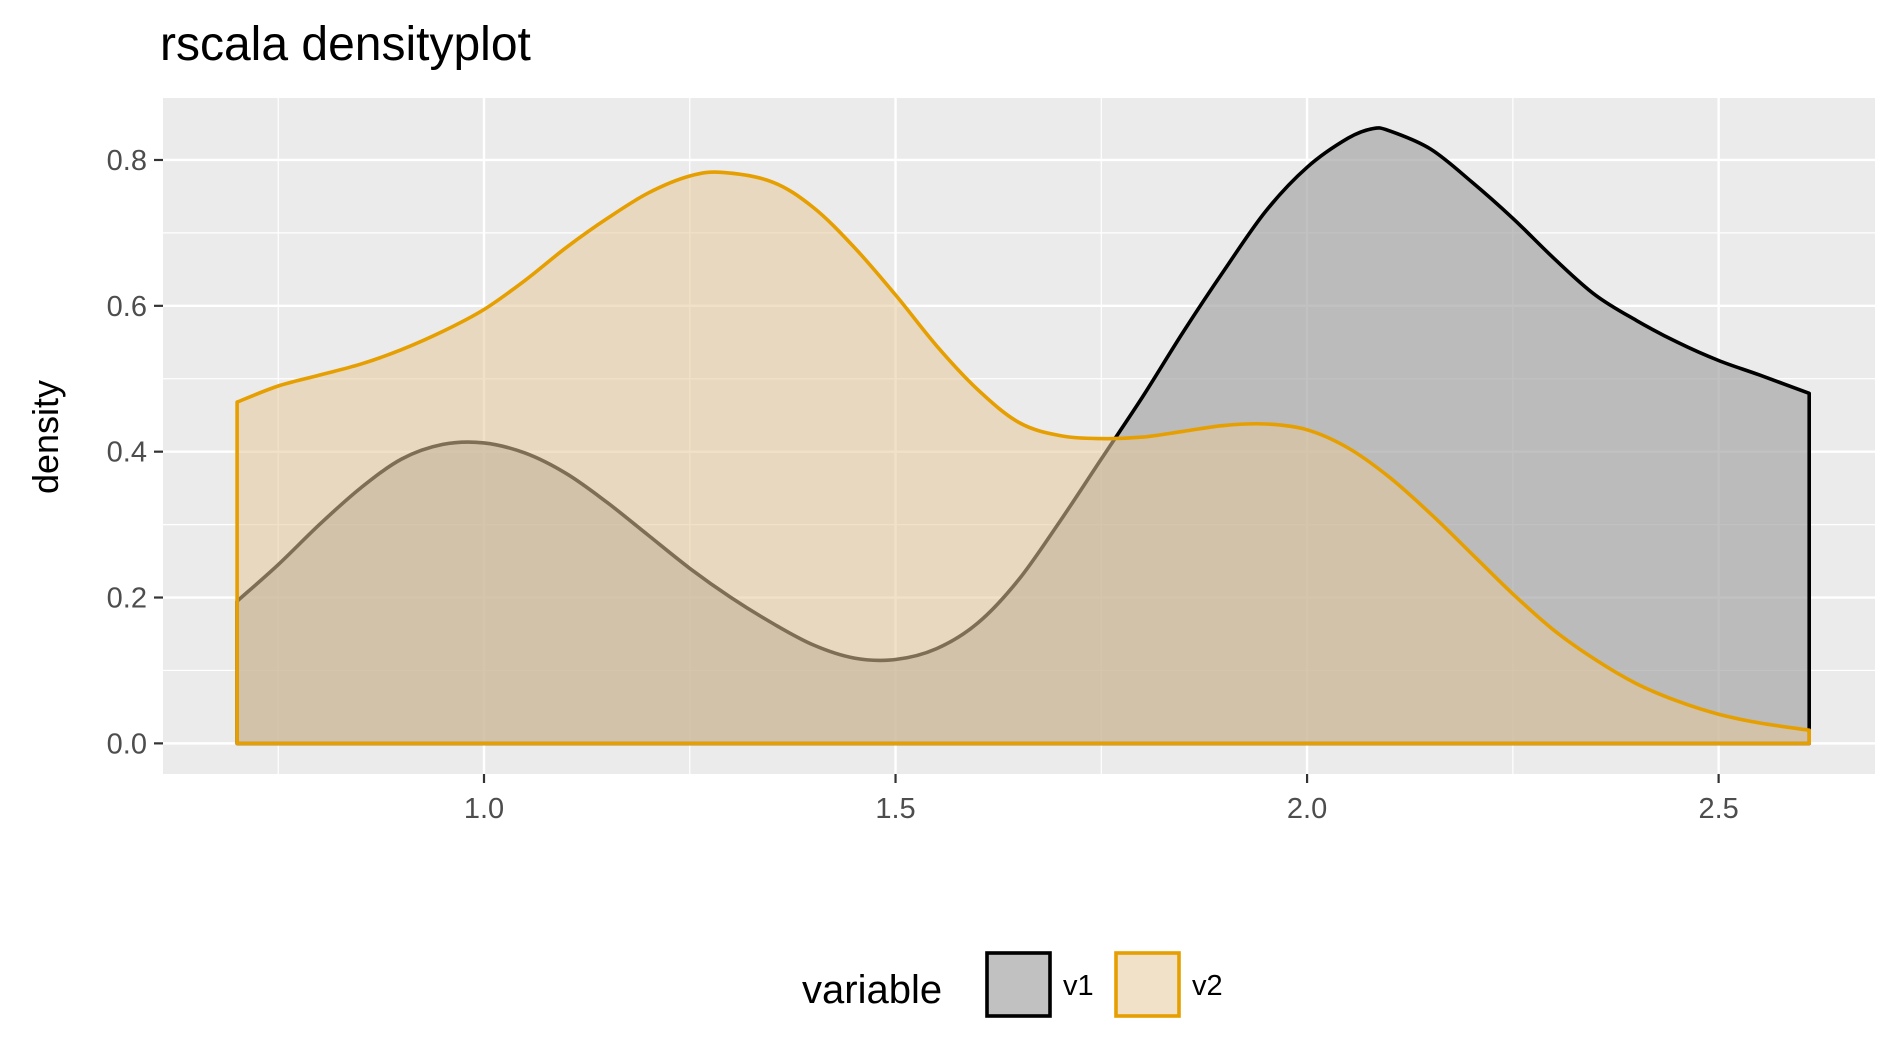  Describe the element at coordinates (872, 990) in the screenshot. I see `legend-title: variable` at that location.